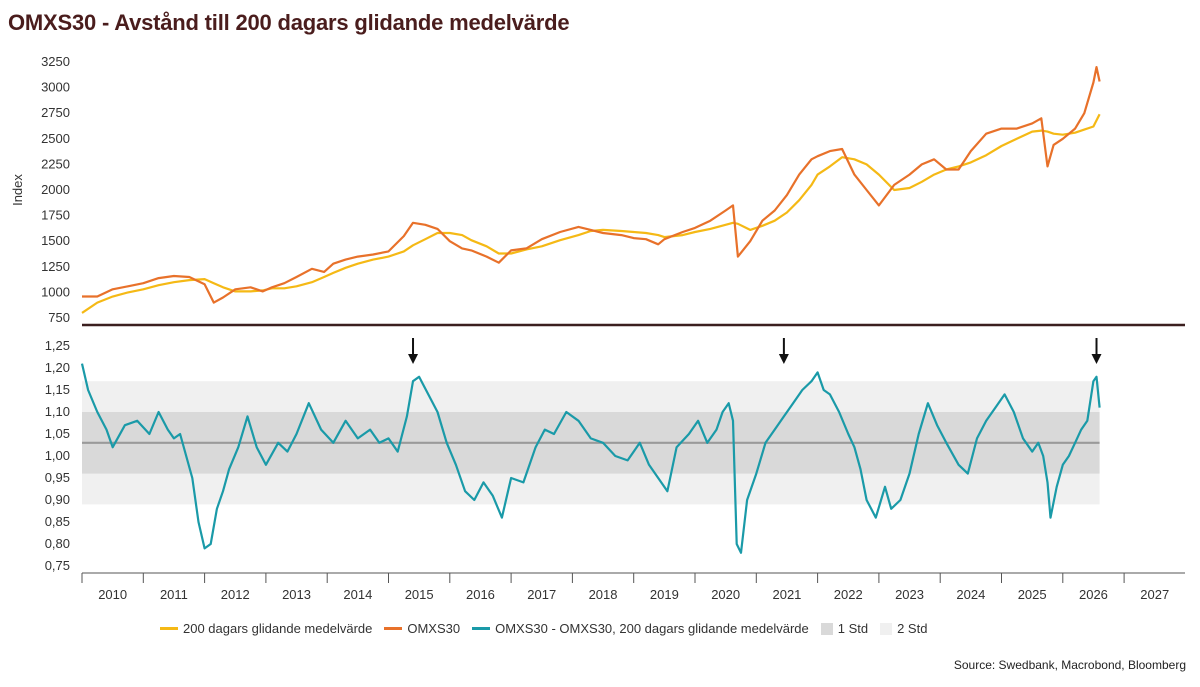 The height and width of the screenshot is (687, 1200). What do you see at coordinates (112, 594) in the screenshot?
I see `x-tick-label: 2010` at bounding box center [112, 594].